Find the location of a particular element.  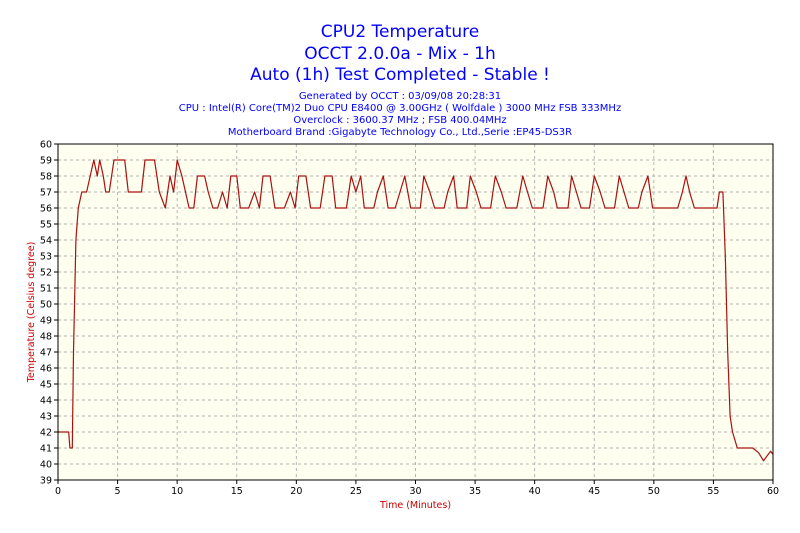

y-tick-label: 59 is located at coordinates (46, 161).